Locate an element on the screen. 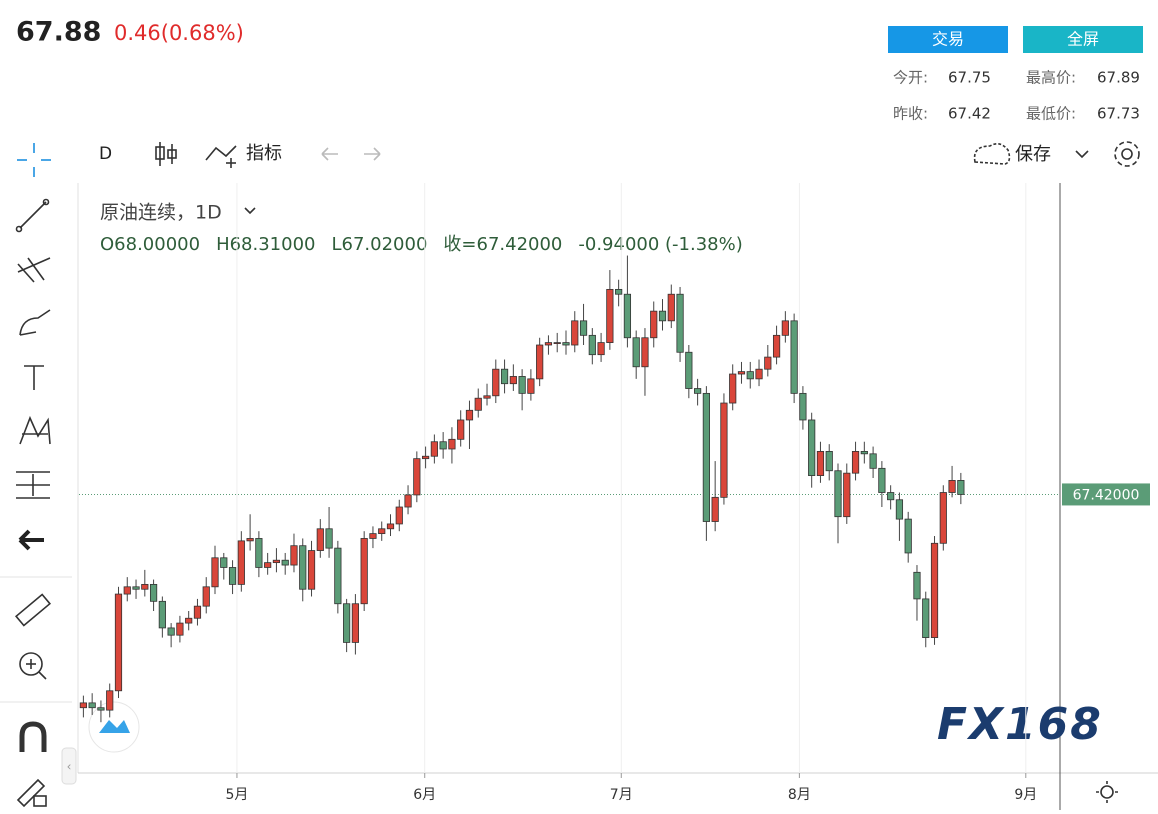 The image size is (1158, 814). redo-icon is located at coordinates (372, 154).